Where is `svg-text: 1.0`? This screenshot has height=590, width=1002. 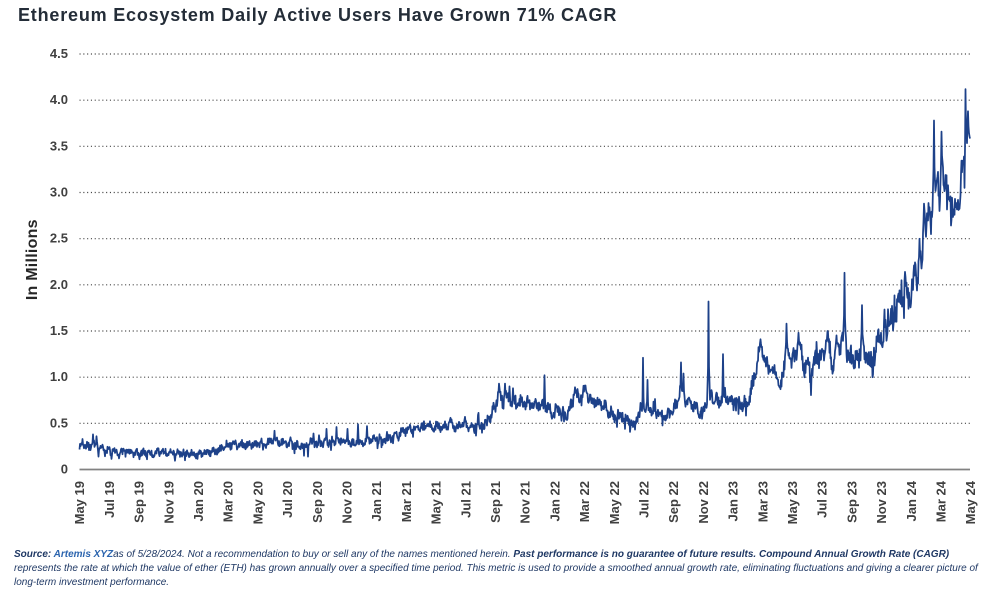
svg-text: 1.0 is located at coordinates (59, 376).